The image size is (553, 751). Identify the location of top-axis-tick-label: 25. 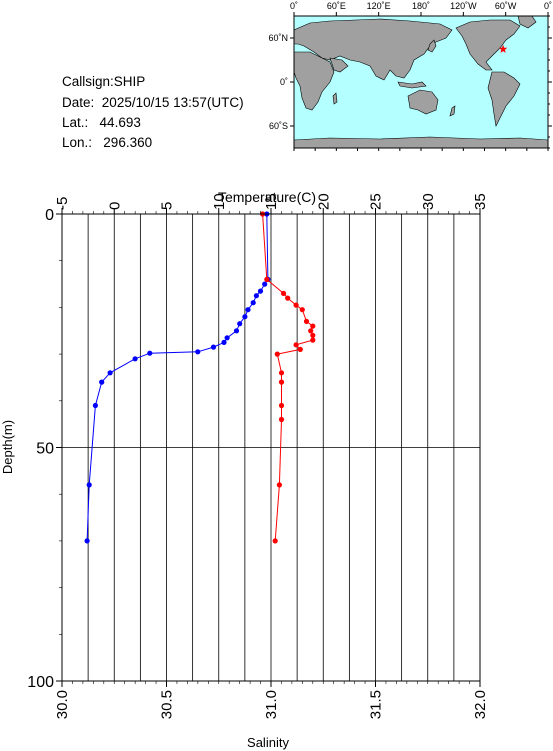
(376, 201).